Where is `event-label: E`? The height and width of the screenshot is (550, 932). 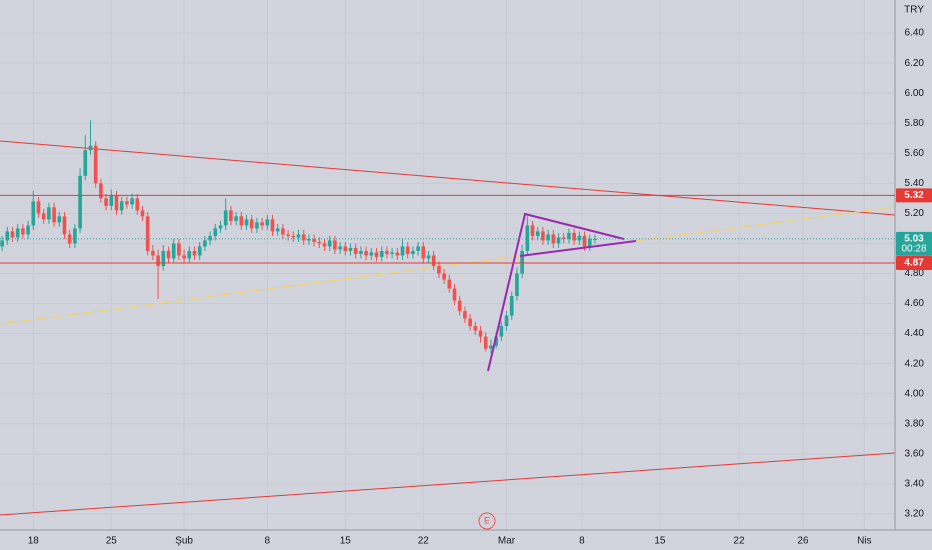 event-label: E is located at coordinates (487, 520).